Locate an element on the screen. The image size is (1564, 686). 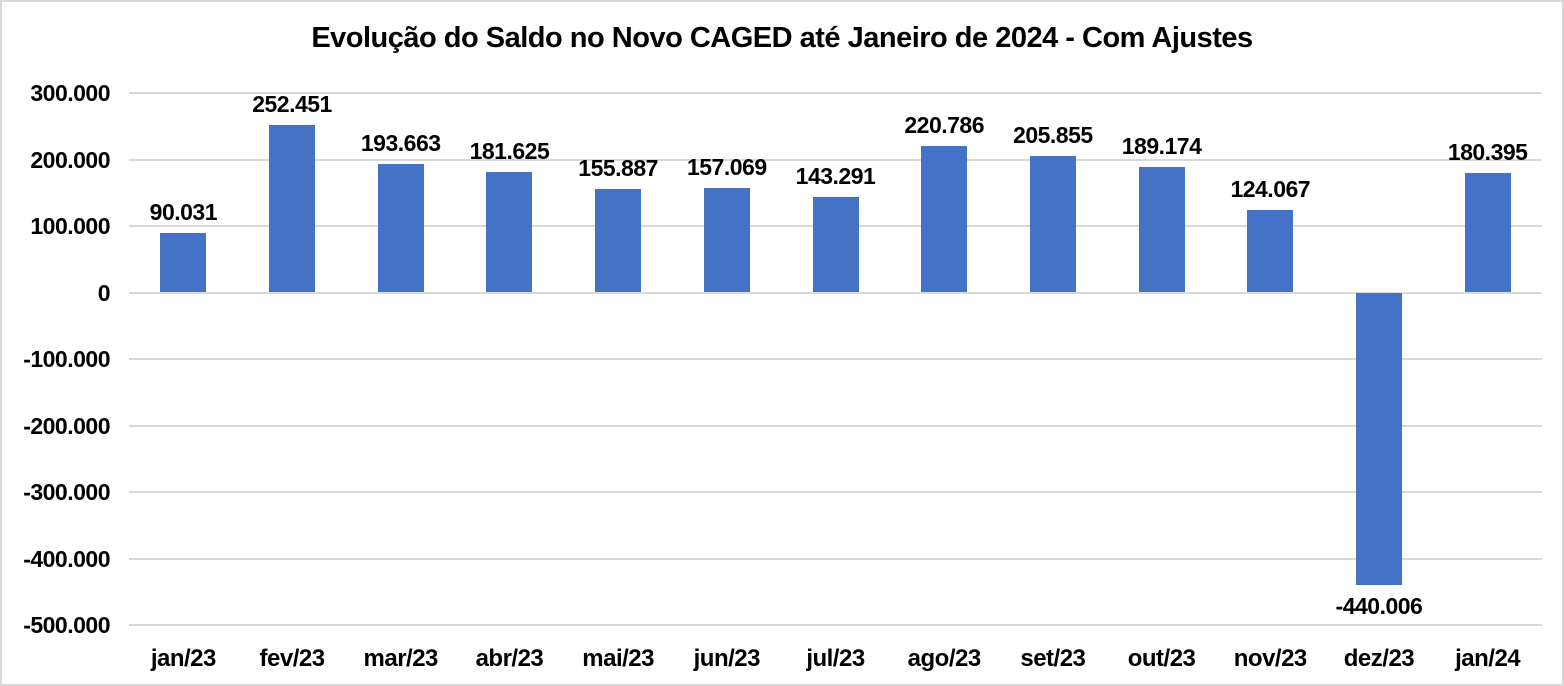
data-label-out-23: 189.174 is located at coordinates (1161, 145).